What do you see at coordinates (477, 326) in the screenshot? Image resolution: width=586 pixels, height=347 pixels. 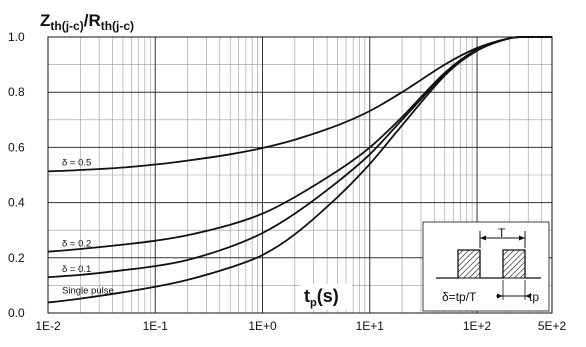 I see `x-tick-label: 1E+2` at bounding box center [477, 326].